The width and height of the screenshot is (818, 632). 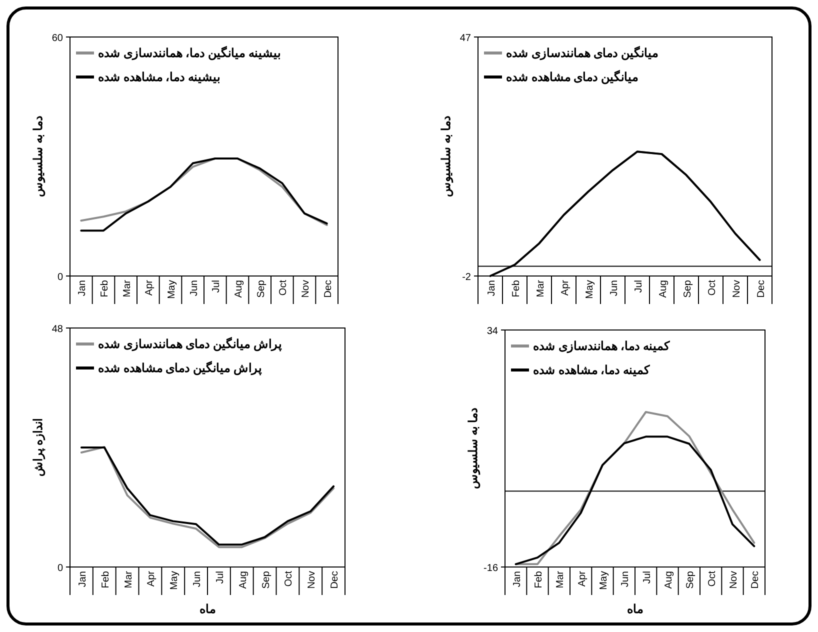 I want to click on legend-label: میانگین دمای مشاهده شده, so click(x=572, y=77).